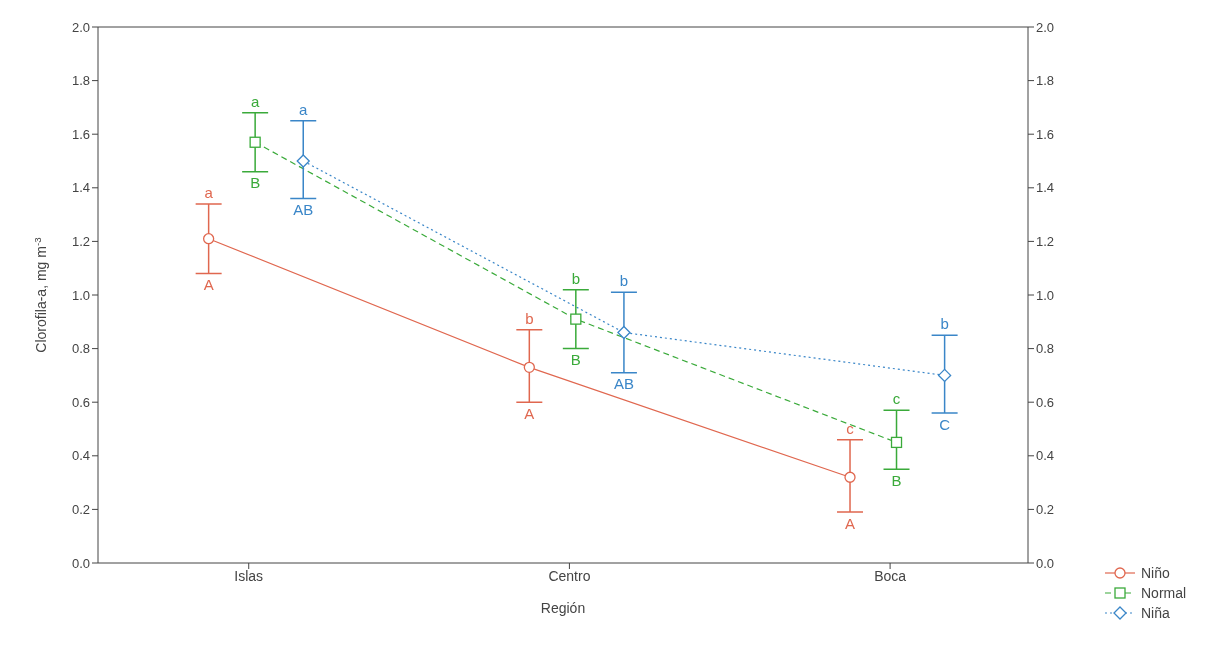  Describe the element at coordinates (80, 81) in the screenshot. I see `y-tick-label: 1.8` at that location.